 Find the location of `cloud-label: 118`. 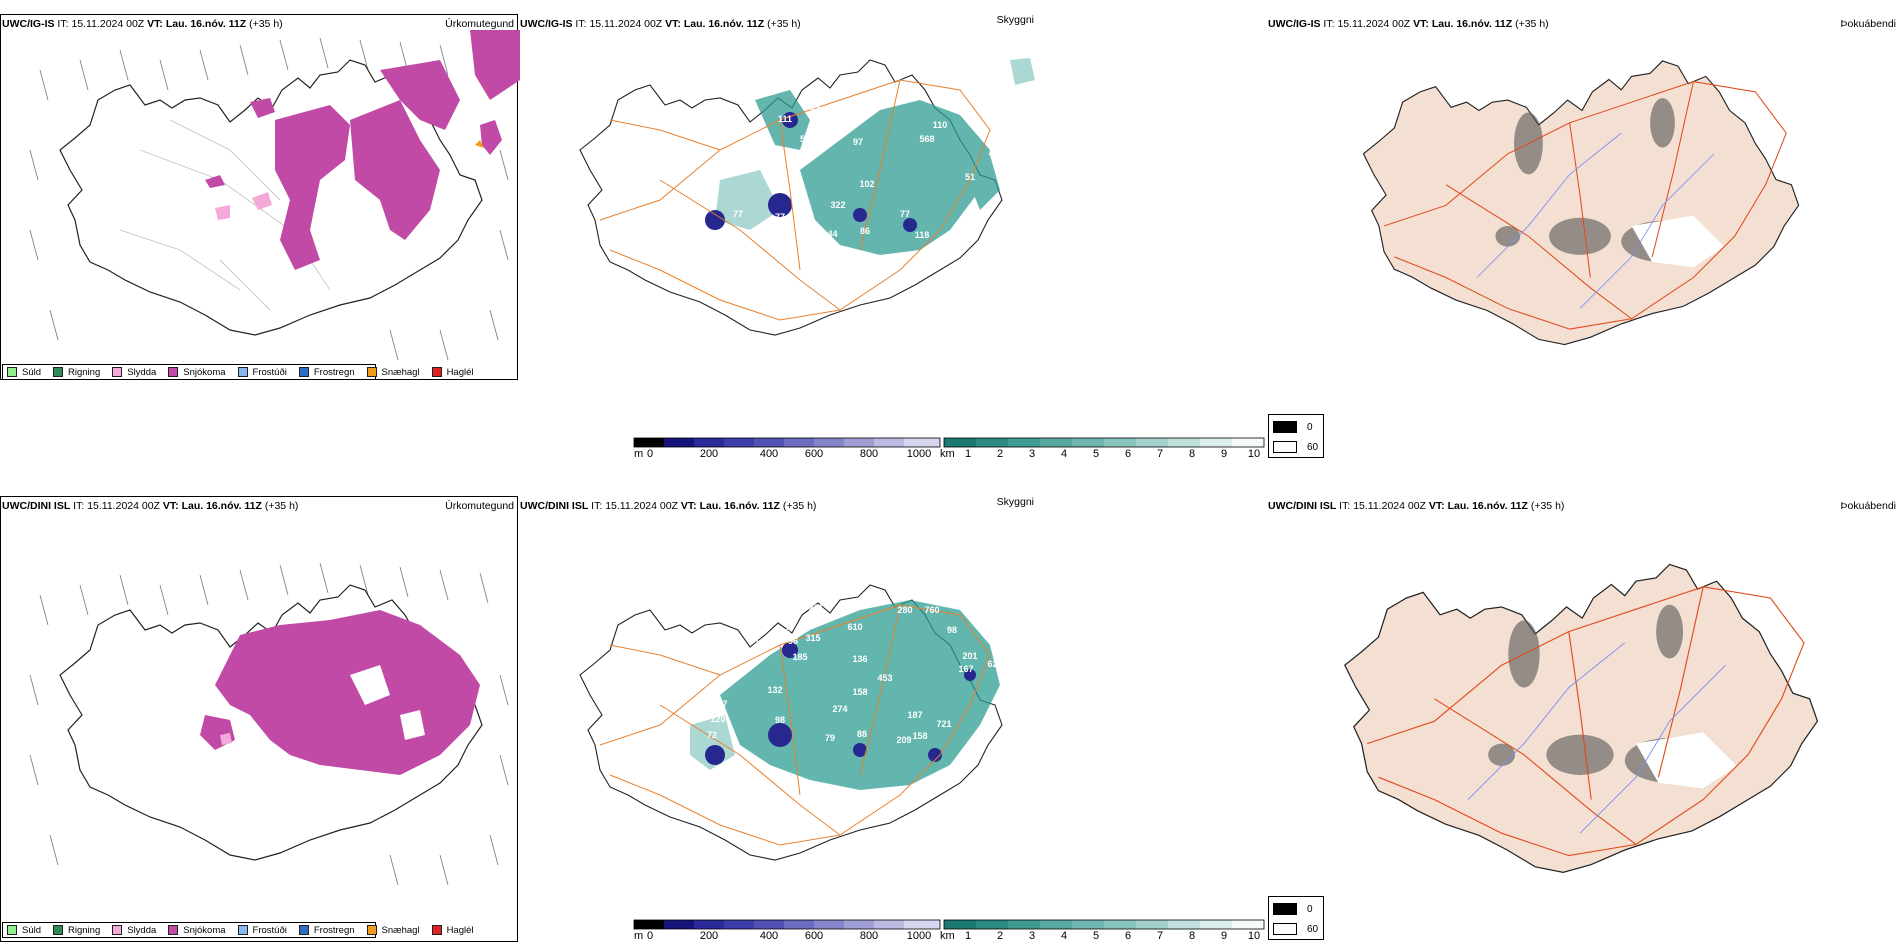

cloud-label: 118 is located at coordinates (922, 235).